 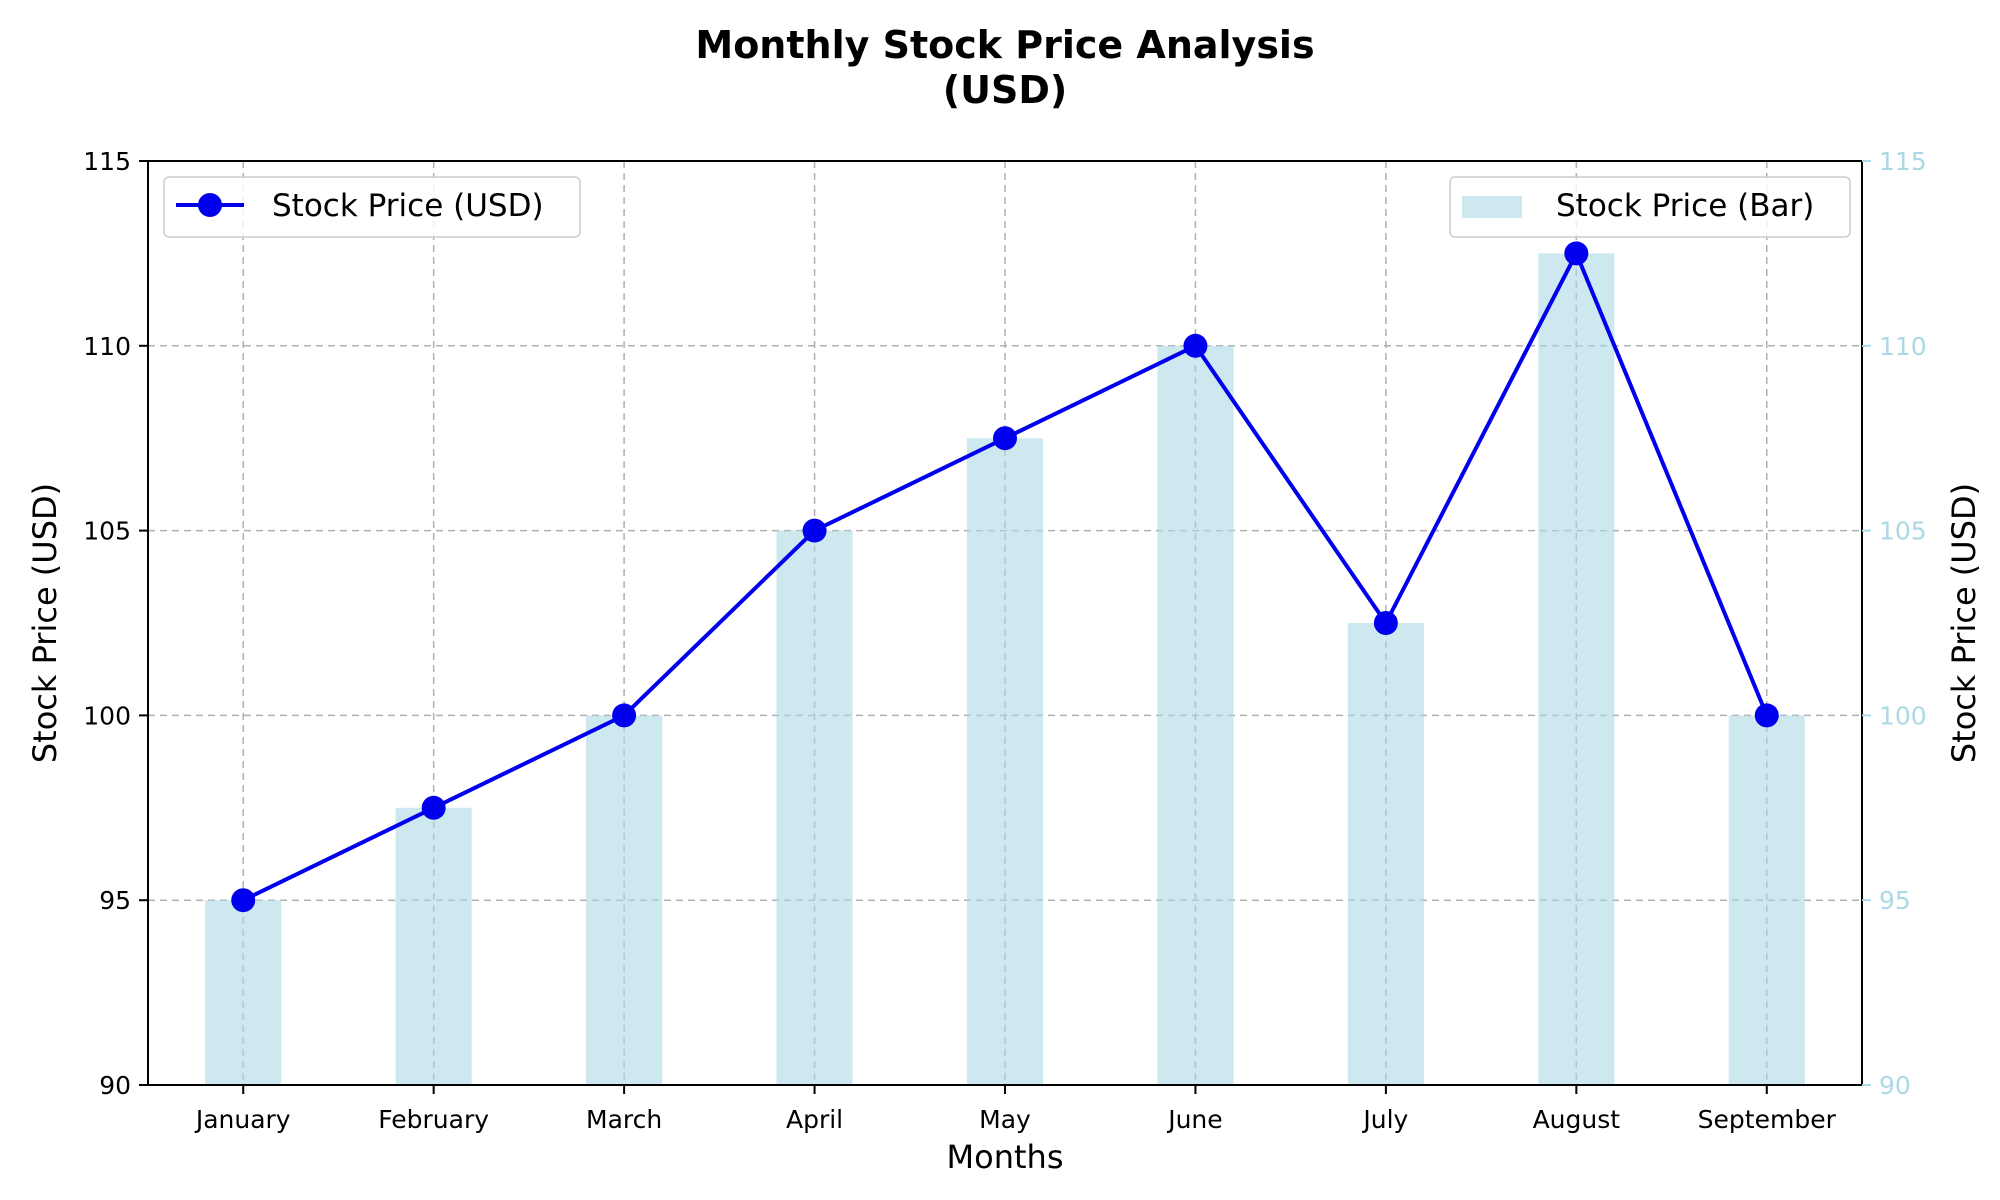 I want to click on legend-bar-frame, so click(x=1650, y=207).